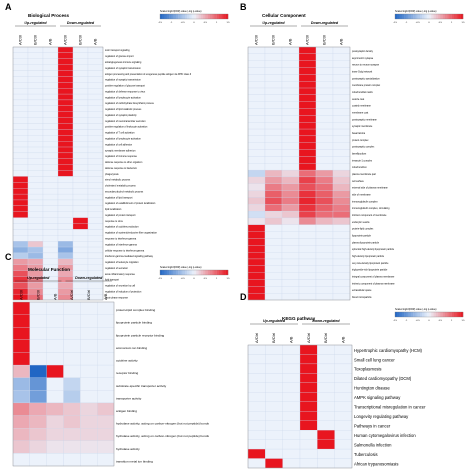 Image resolution: width=474 pixels, height=474 pixels. What do you see at coordinates (35, 23) in the screenshot?
I see `group-label: Up-regulated` at bounding box center [35, 23].